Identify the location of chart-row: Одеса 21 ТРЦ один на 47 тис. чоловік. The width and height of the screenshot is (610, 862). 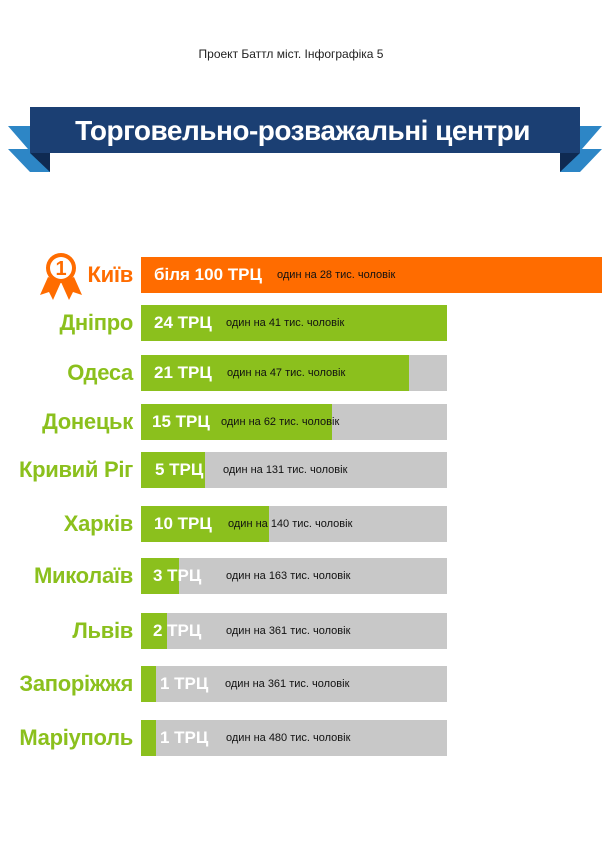
(305, 373).